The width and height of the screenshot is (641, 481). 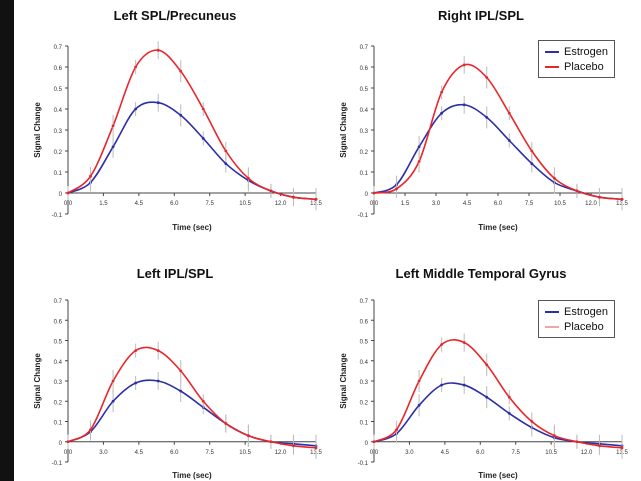 I want to click on chart-title: Left SPL/Precuneus, so click(x=175, y=15).